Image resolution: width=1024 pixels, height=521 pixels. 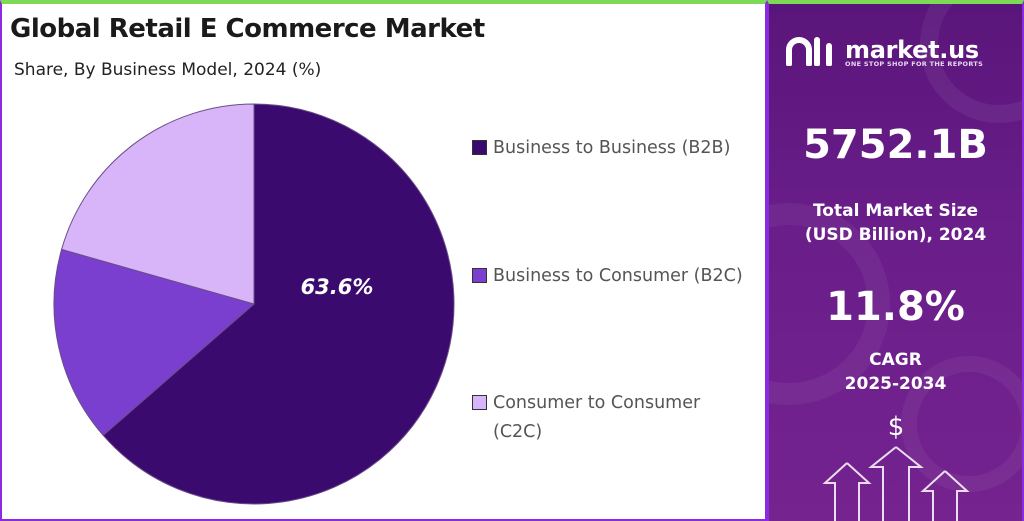 I want to click on market-size-label: Total Market Size (USD Billion), 2024, so click(x=895, y=223).